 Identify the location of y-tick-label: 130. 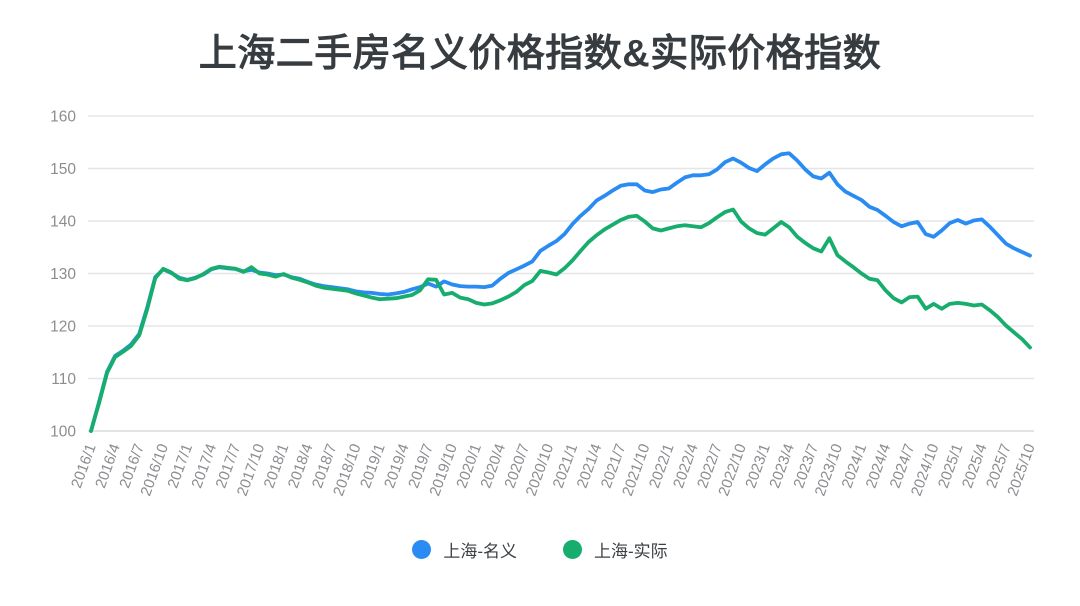
(63, 274).